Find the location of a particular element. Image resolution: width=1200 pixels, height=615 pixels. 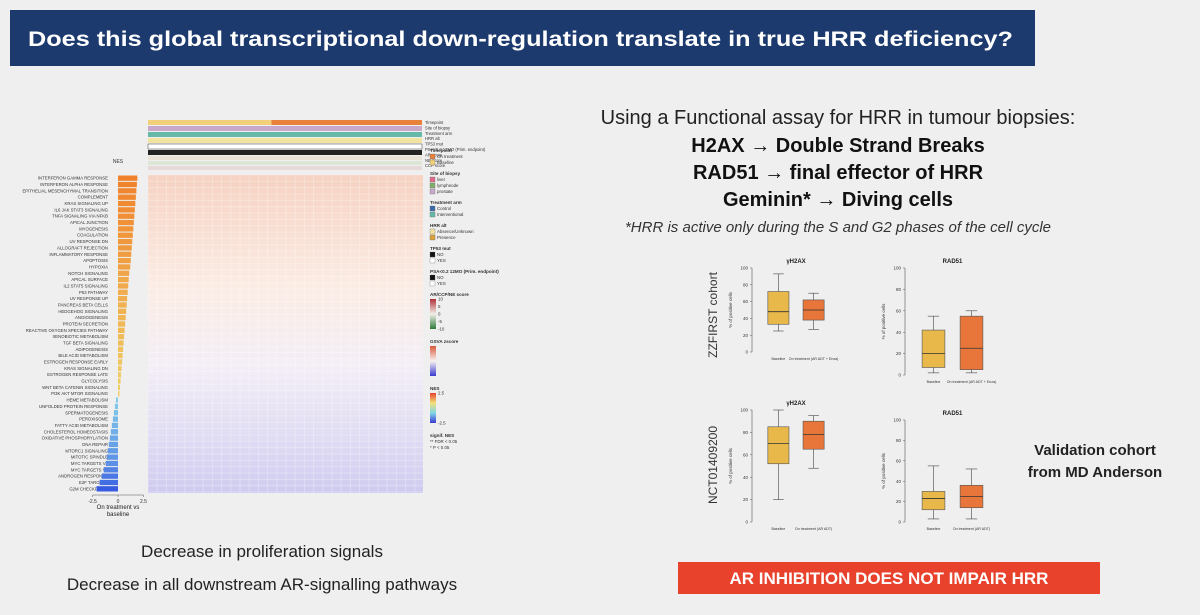

assay-line: RAD51 → final effector of HRR is located at coordinates (838, 173).